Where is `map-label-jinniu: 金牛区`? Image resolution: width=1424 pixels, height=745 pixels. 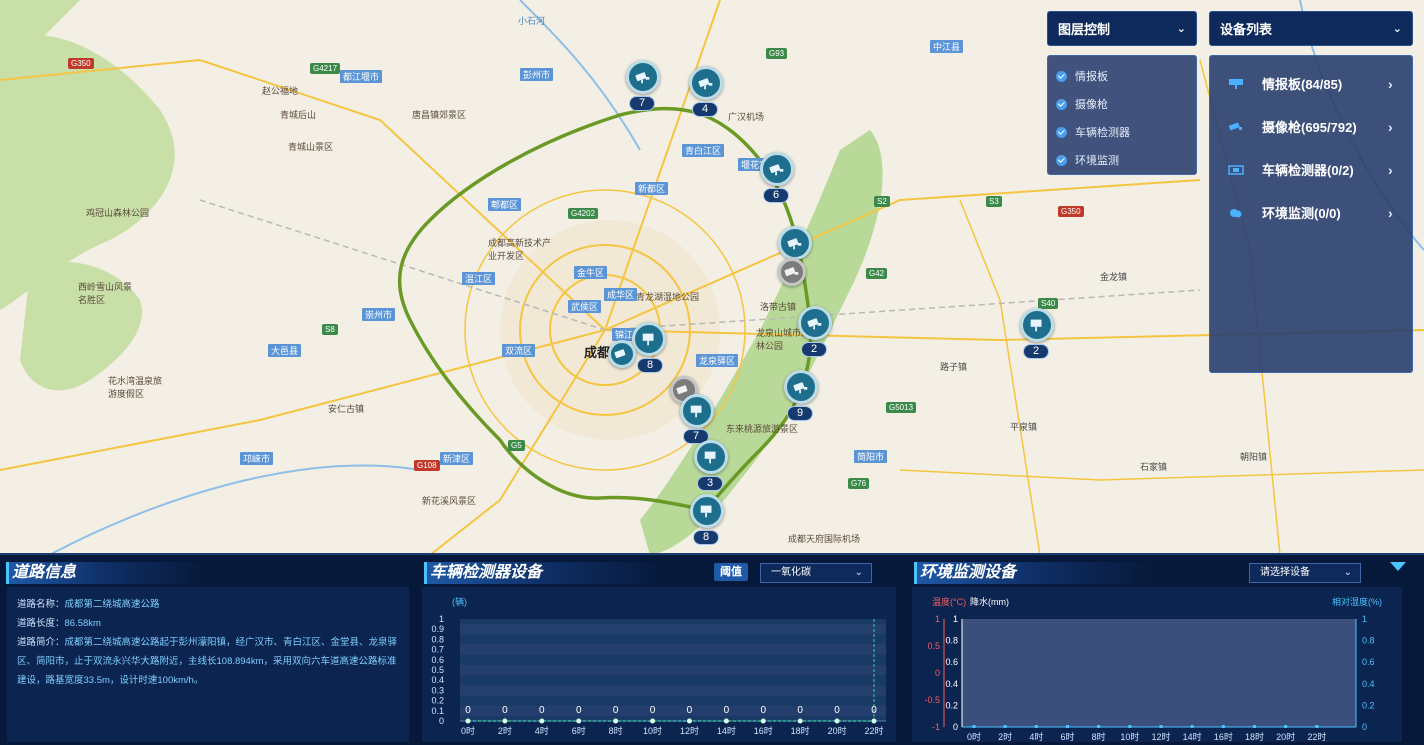
map-label-jinniu: 金牛区 is located at coordinates (591, 272).